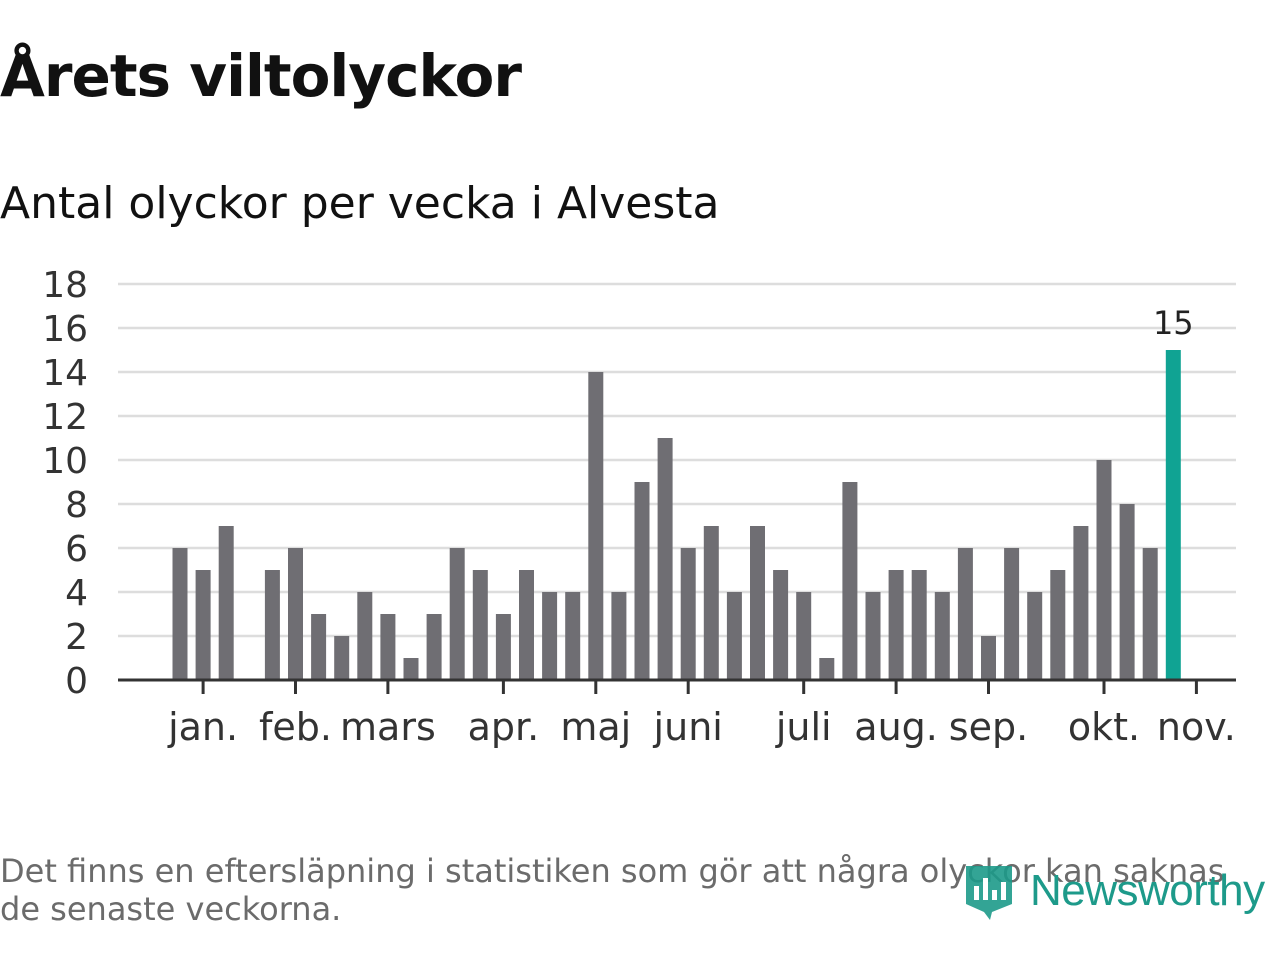 This screenshot has width=1280, height=960. What do you see at coordinates (76, 549) in the screenshot?
I see `y-tick-label: 6` at bounding box center [76, 549].